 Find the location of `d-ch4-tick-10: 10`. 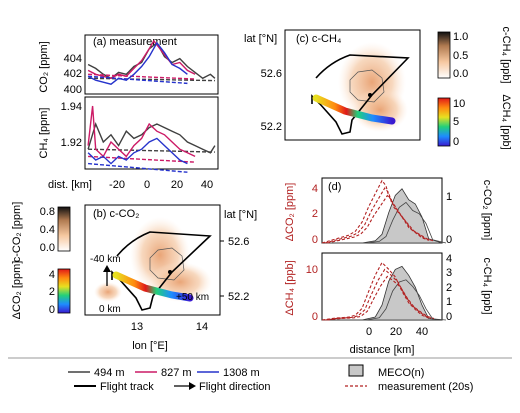

d-ch4-tick-10: 10 is located at coordinates (459, 104).